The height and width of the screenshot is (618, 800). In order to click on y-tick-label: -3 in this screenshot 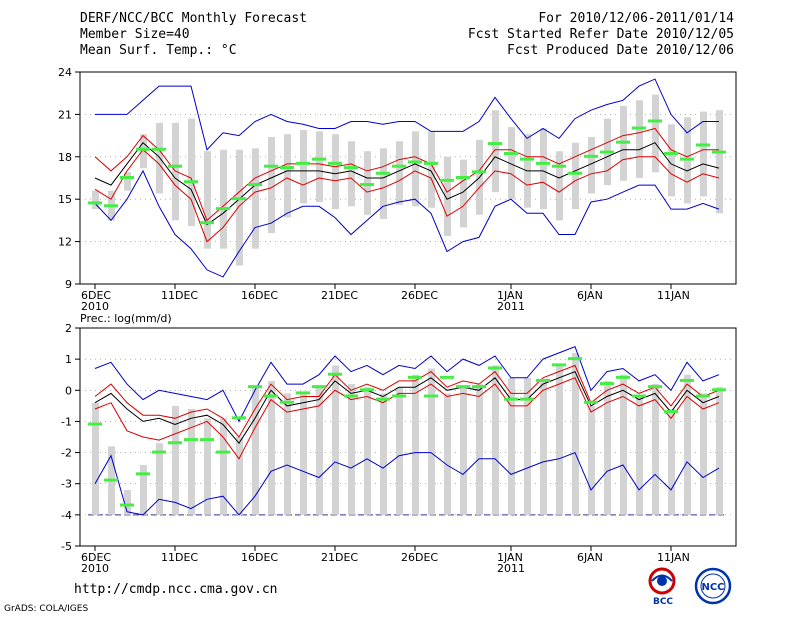, I will do `click(66, 484)`.